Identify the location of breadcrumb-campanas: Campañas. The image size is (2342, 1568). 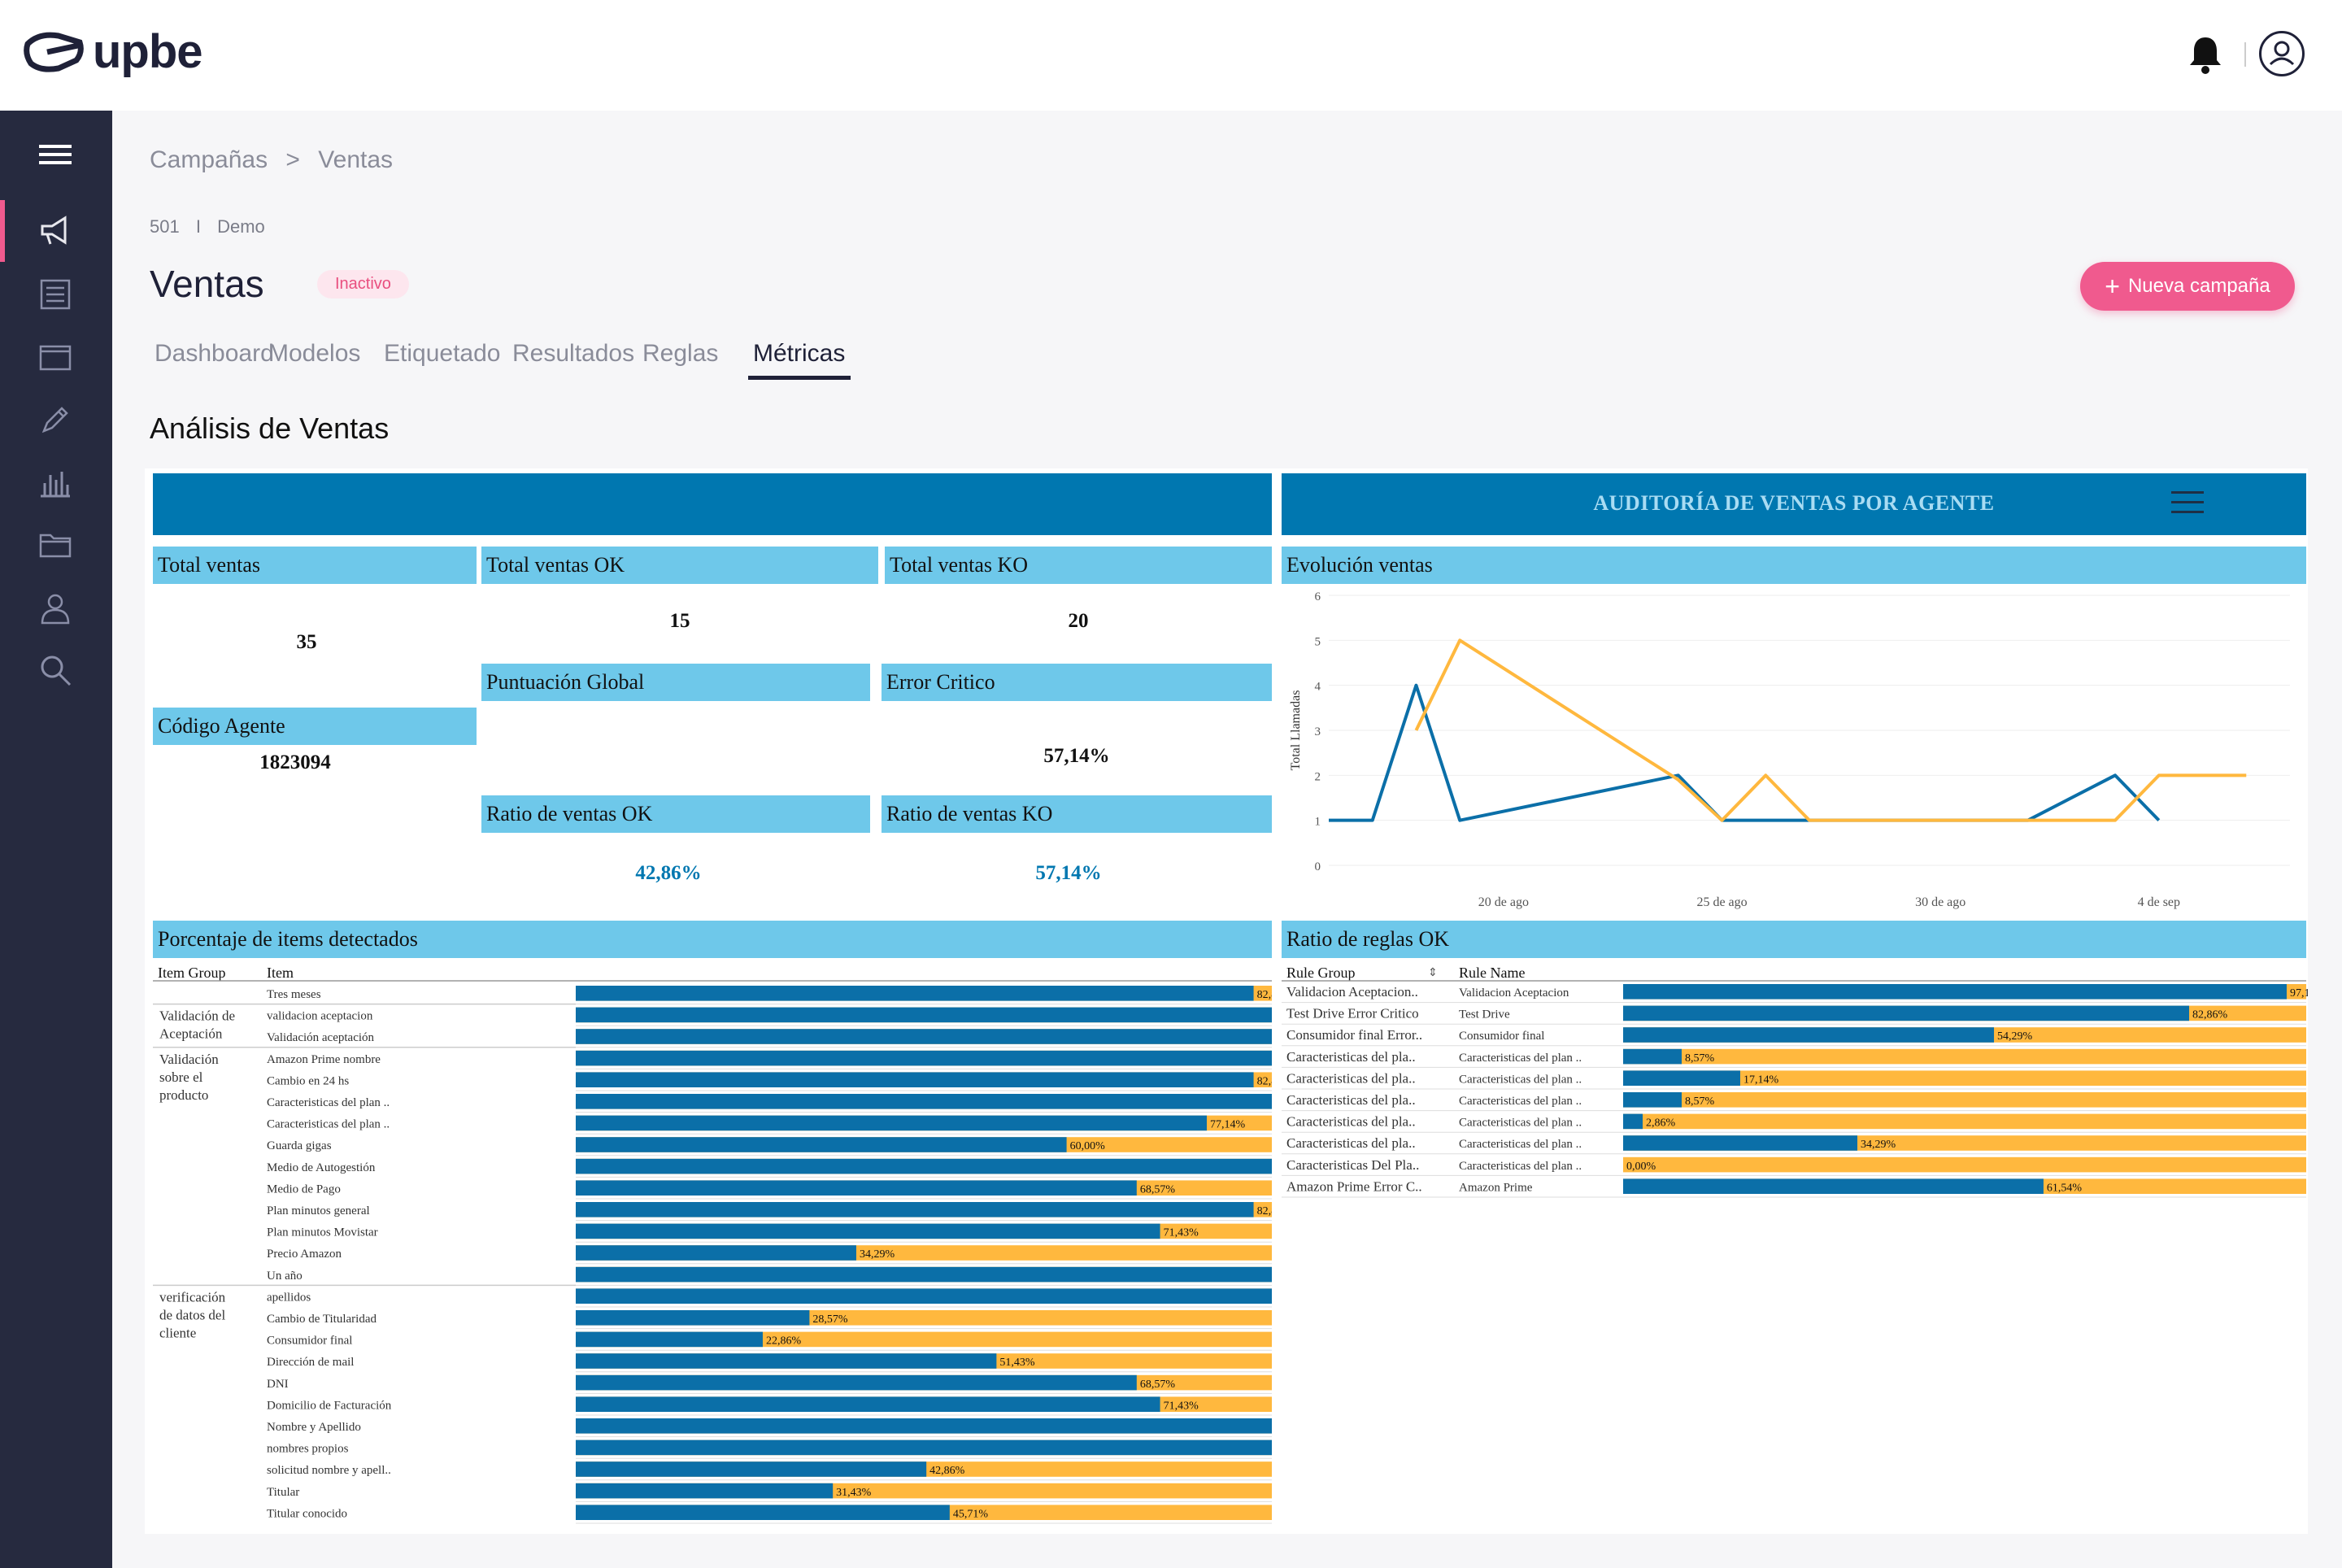
(209, 159).